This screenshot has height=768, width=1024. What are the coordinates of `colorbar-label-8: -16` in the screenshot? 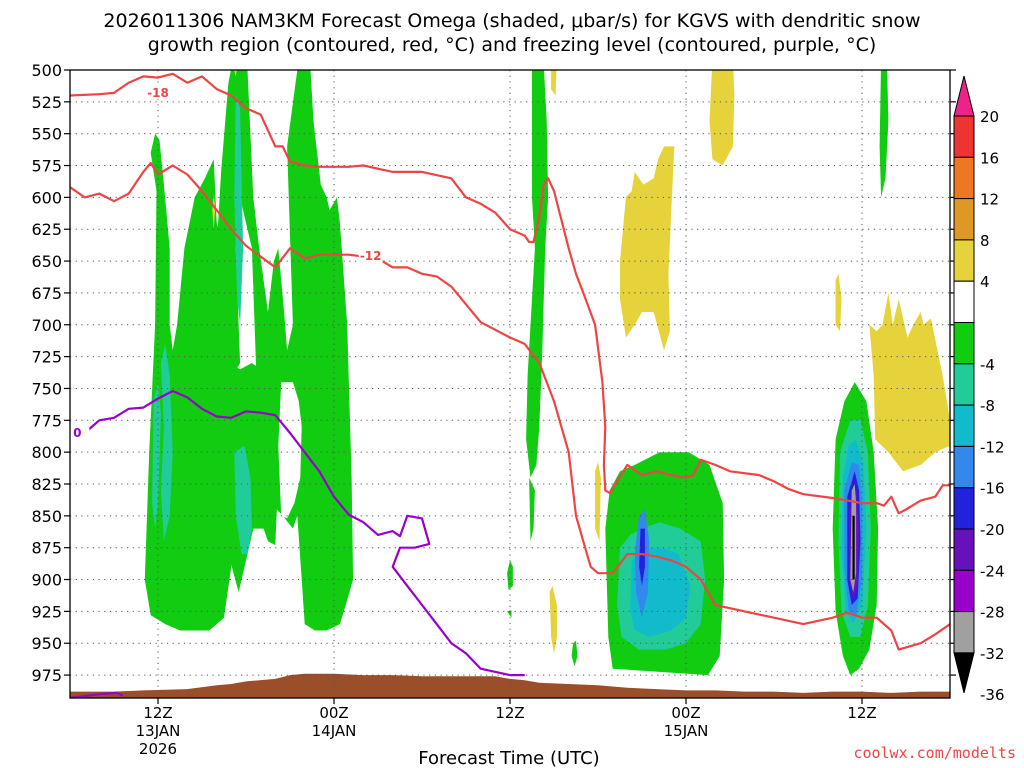 It's located at (992, 489).